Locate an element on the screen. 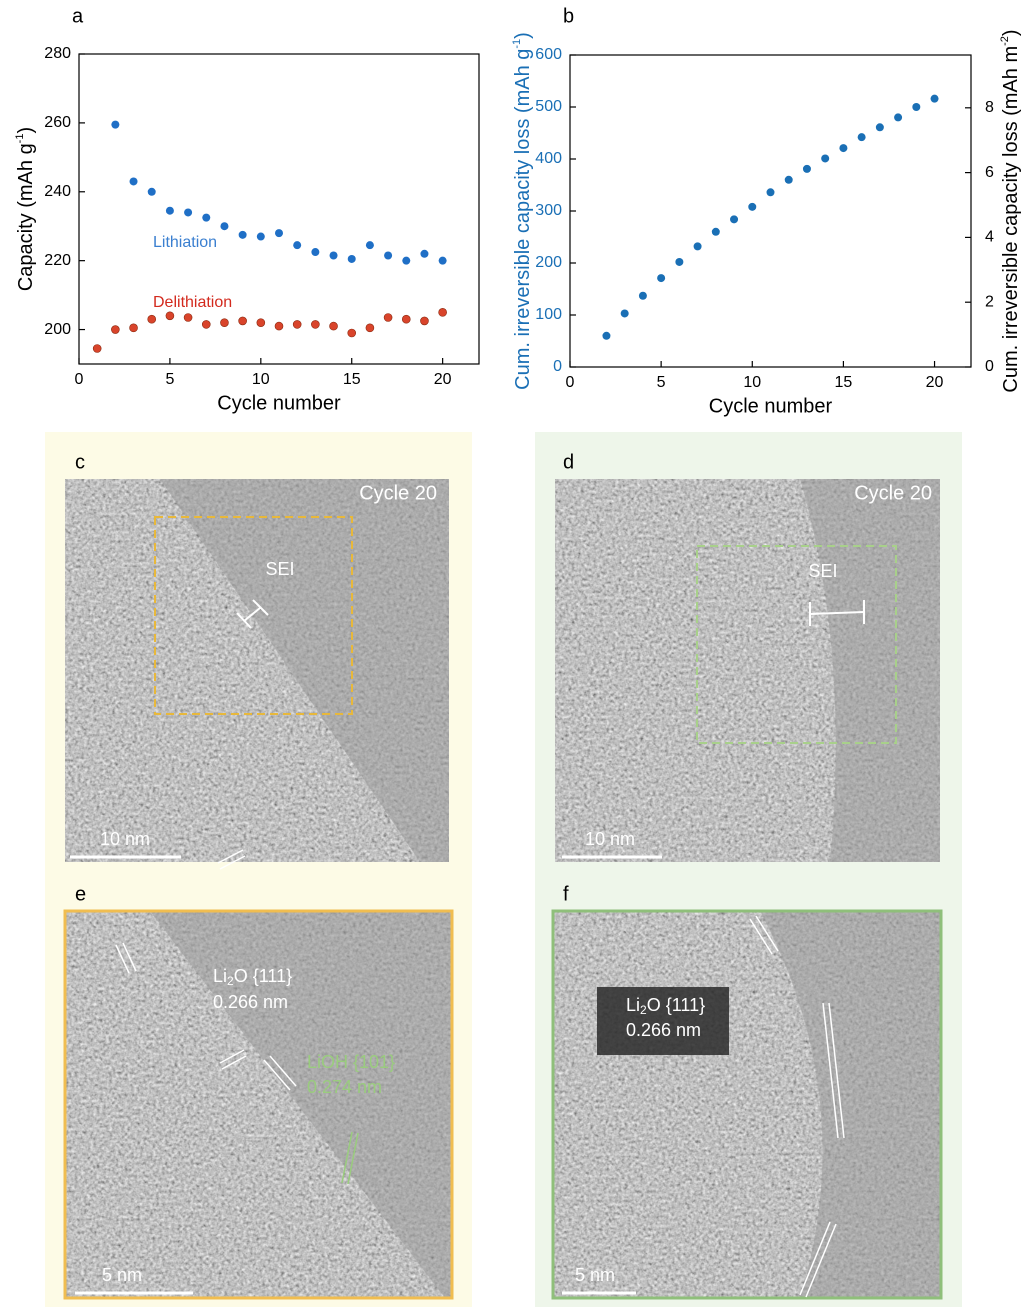 The width and height of the screenshot is (1021, 1307). sei-bracket is located at coordinates (550, 614).